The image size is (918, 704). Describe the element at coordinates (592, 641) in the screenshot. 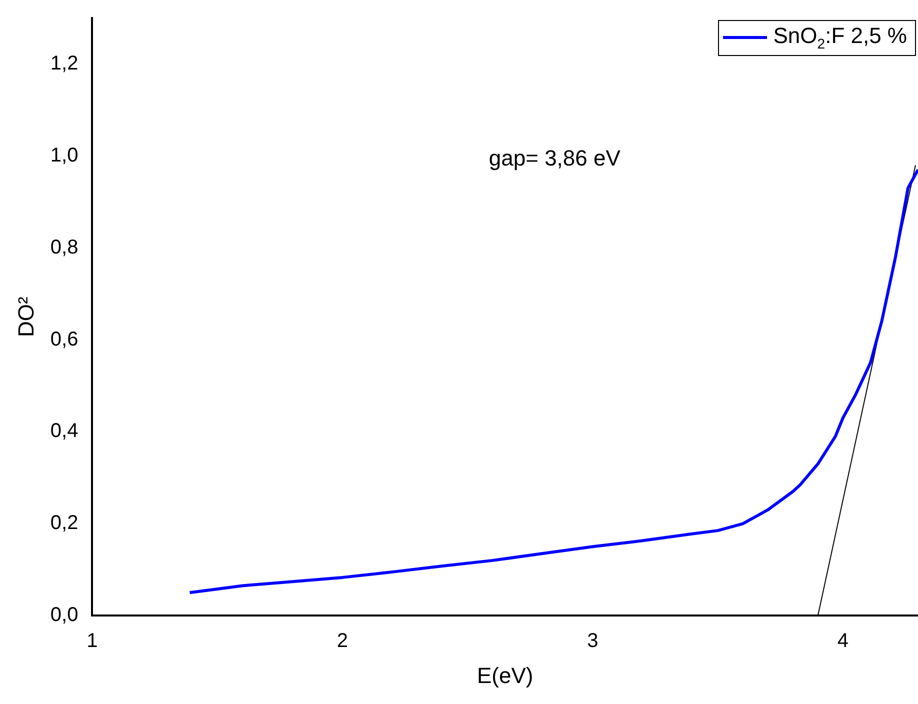

I see `x-tick-label: 3` at that location.